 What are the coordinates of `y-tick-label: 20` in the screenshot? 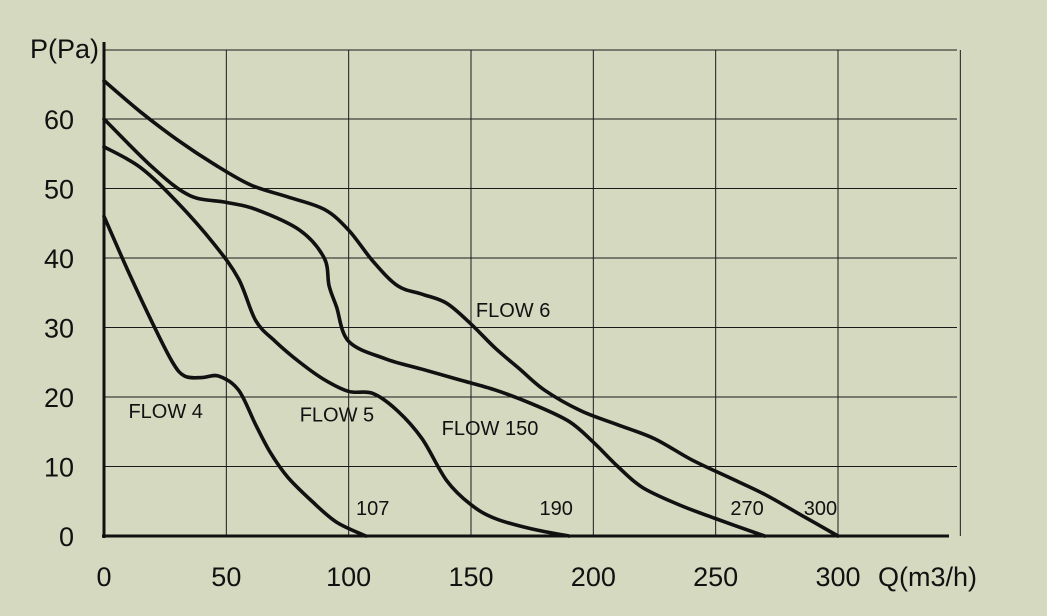 It's located at (59, 398).